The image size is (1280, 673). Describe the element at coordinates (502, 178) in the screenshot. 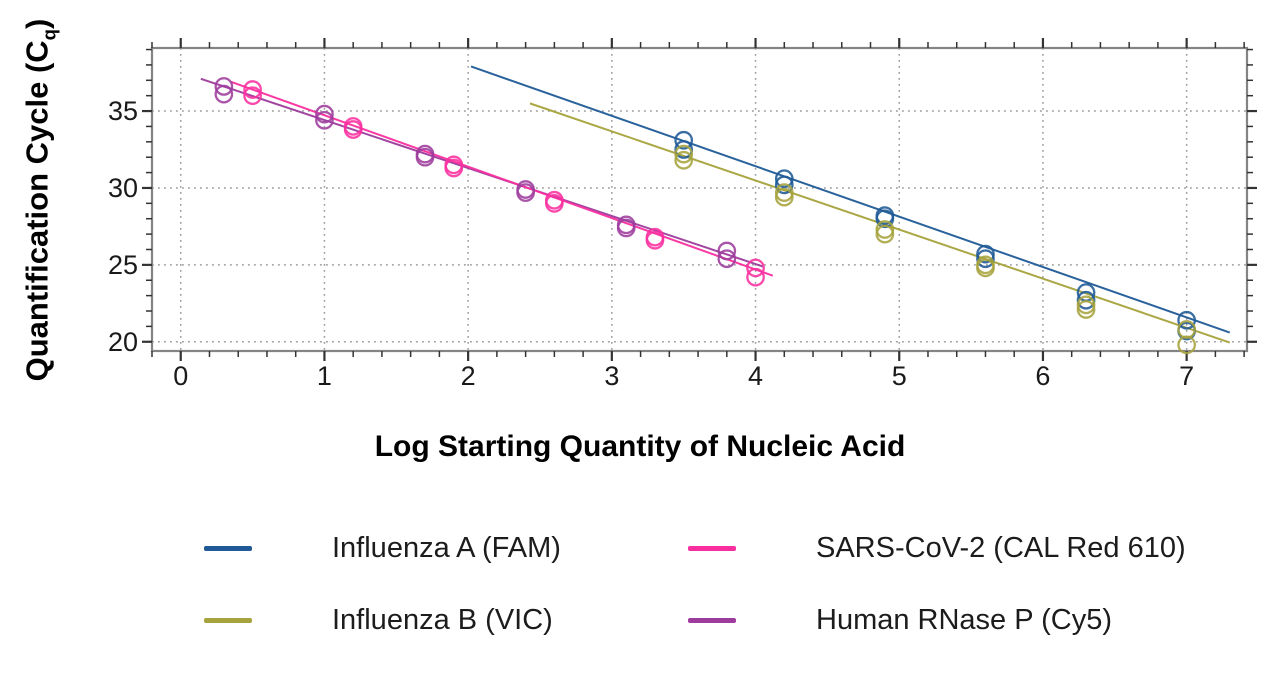

I see `trend-line` at that location.